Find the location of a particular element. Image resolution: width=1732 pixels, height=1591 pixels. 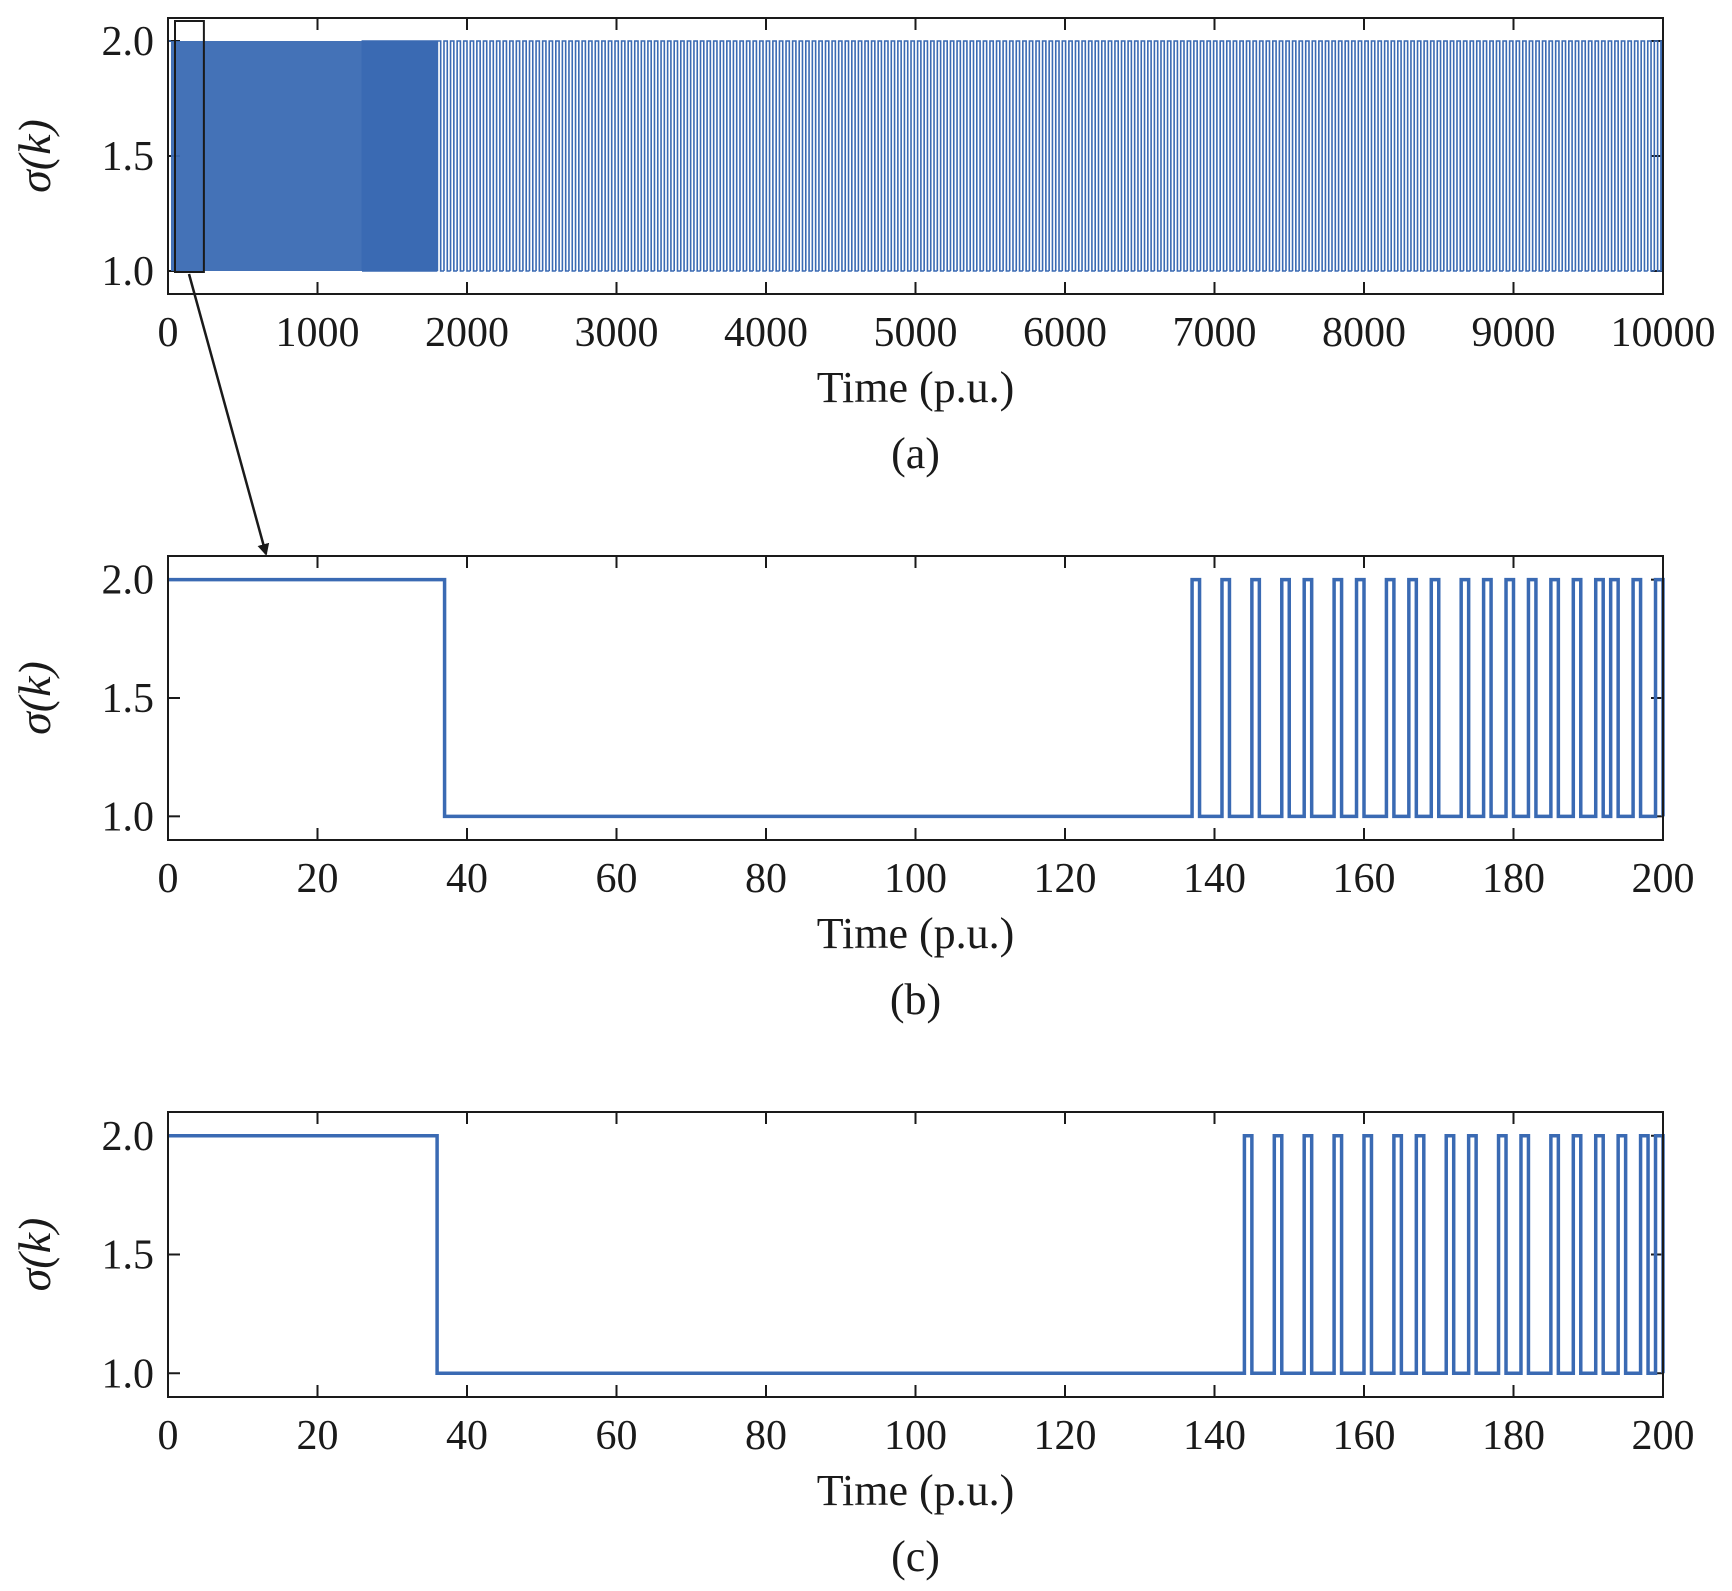

zoom-arrow is located at coordinates (228, 414).